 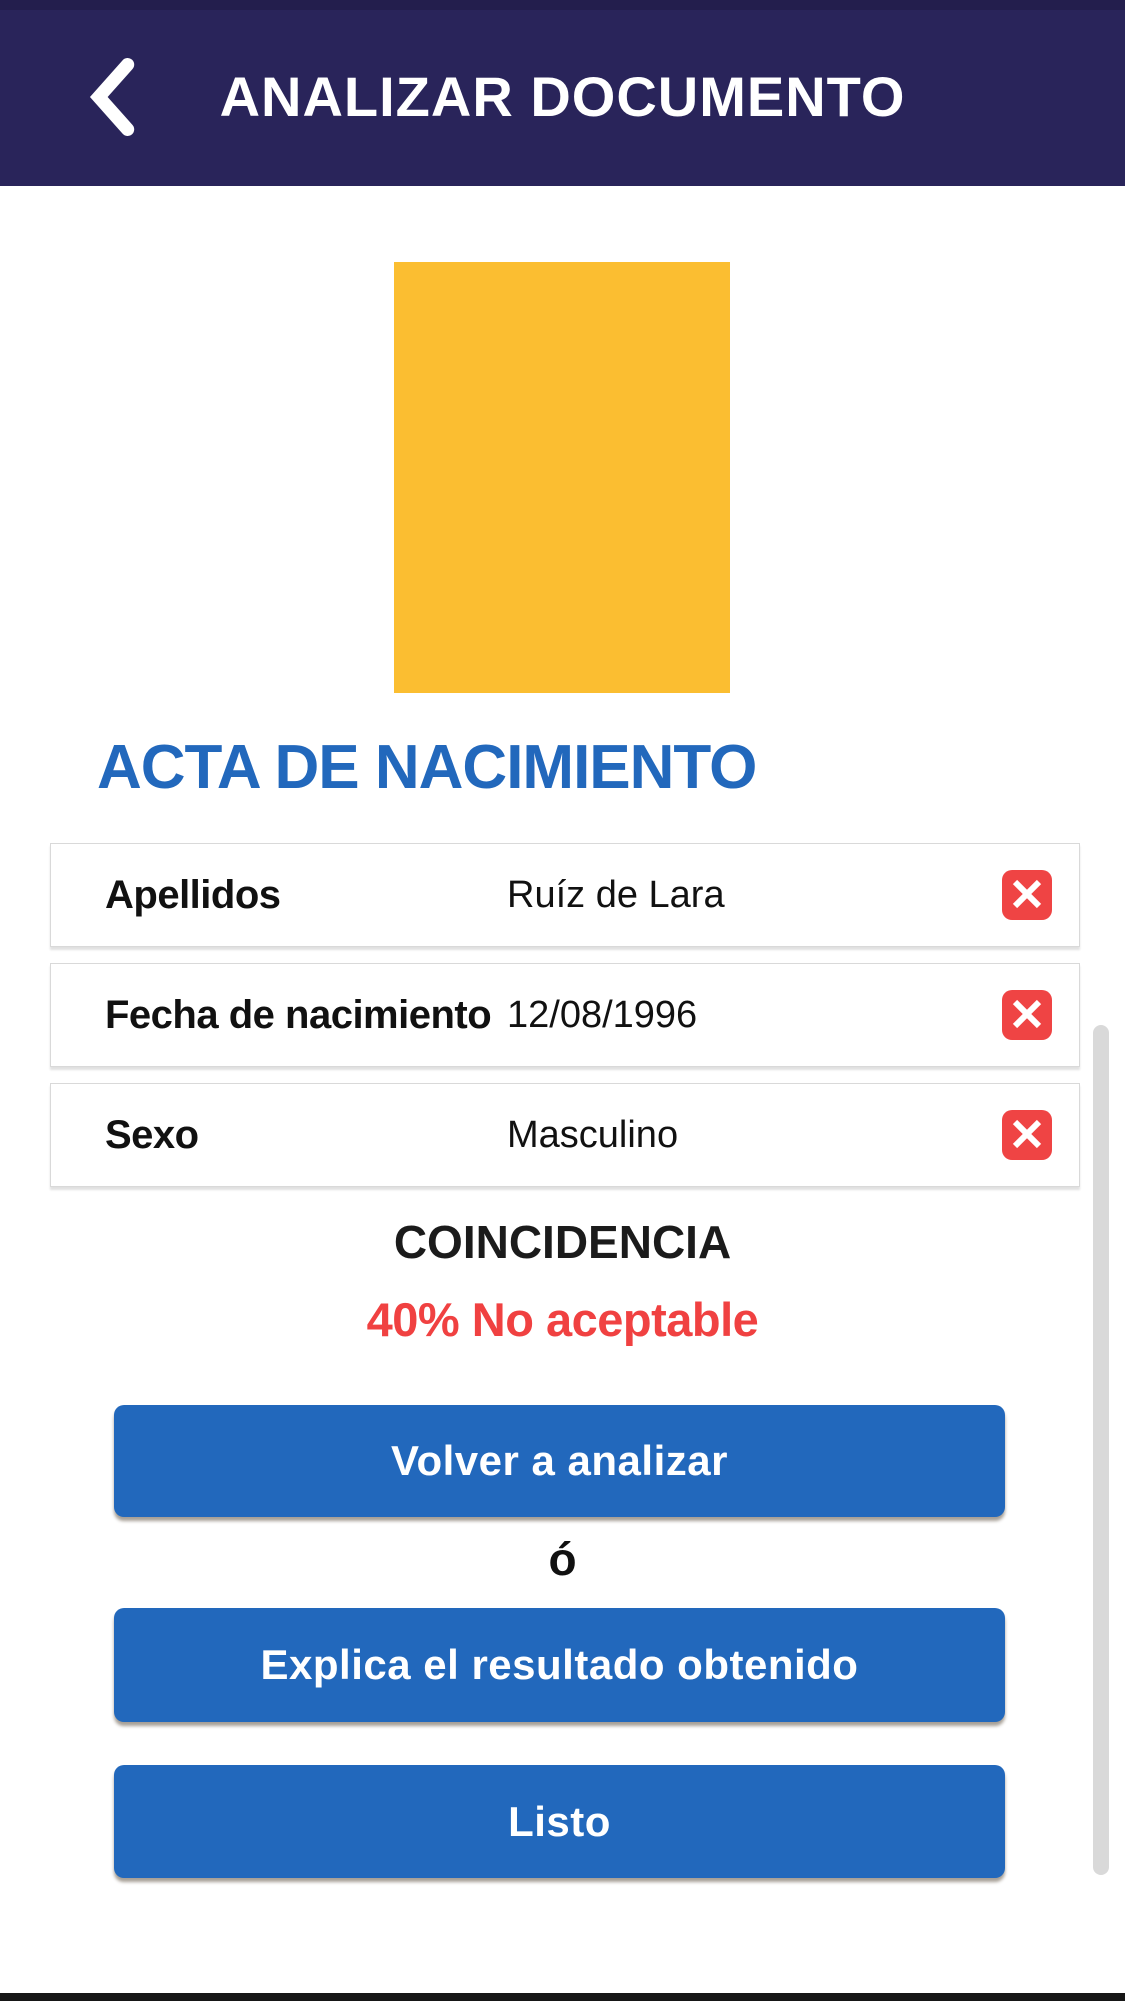 I want to click on done-button: Listo, so click(x=559, y=1821).